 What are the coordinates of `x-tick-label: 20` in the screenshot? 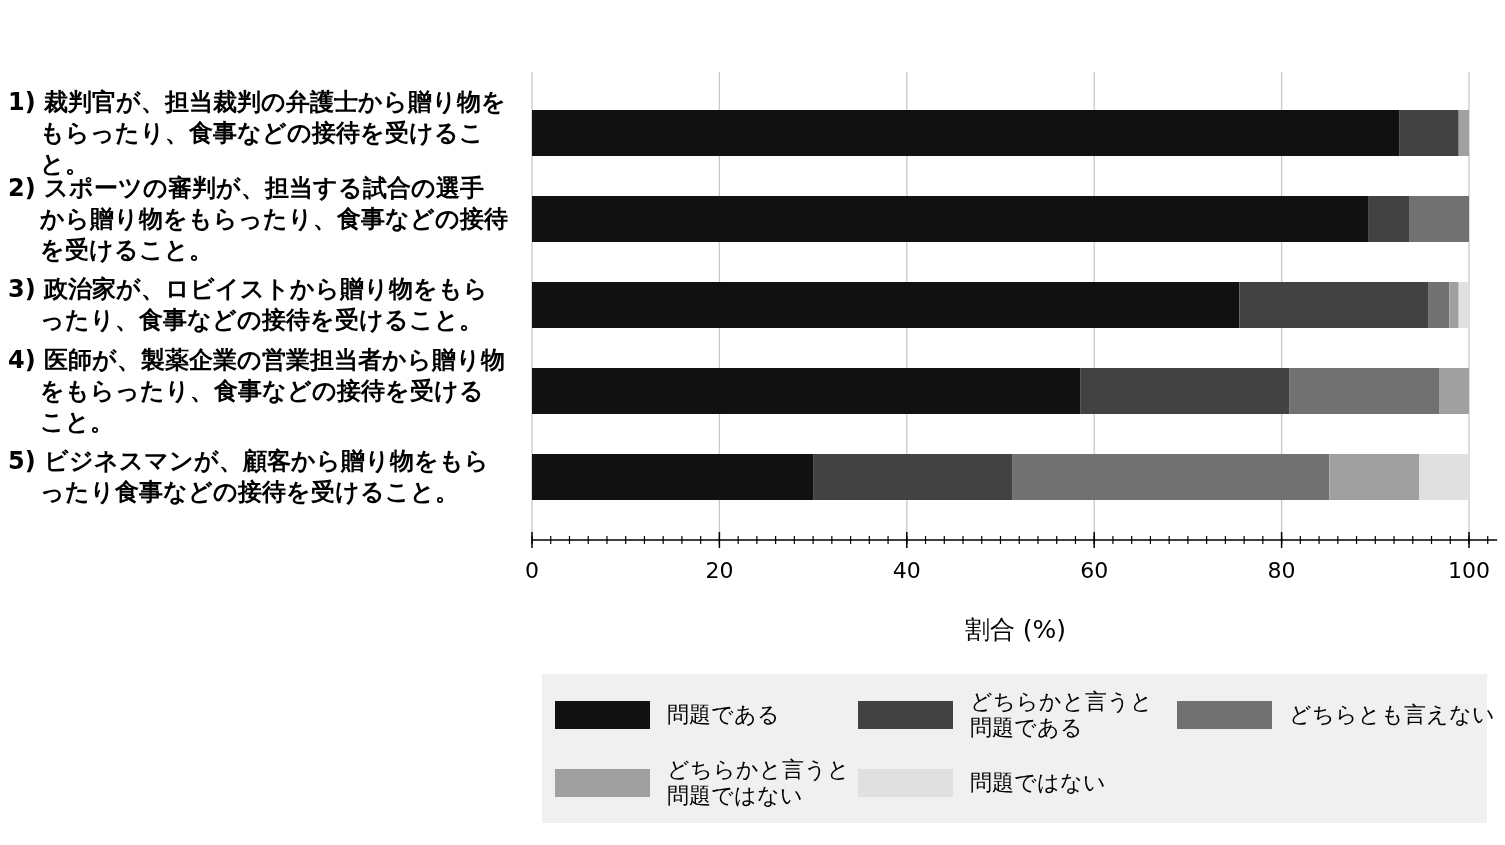 It's located at (719, 570).